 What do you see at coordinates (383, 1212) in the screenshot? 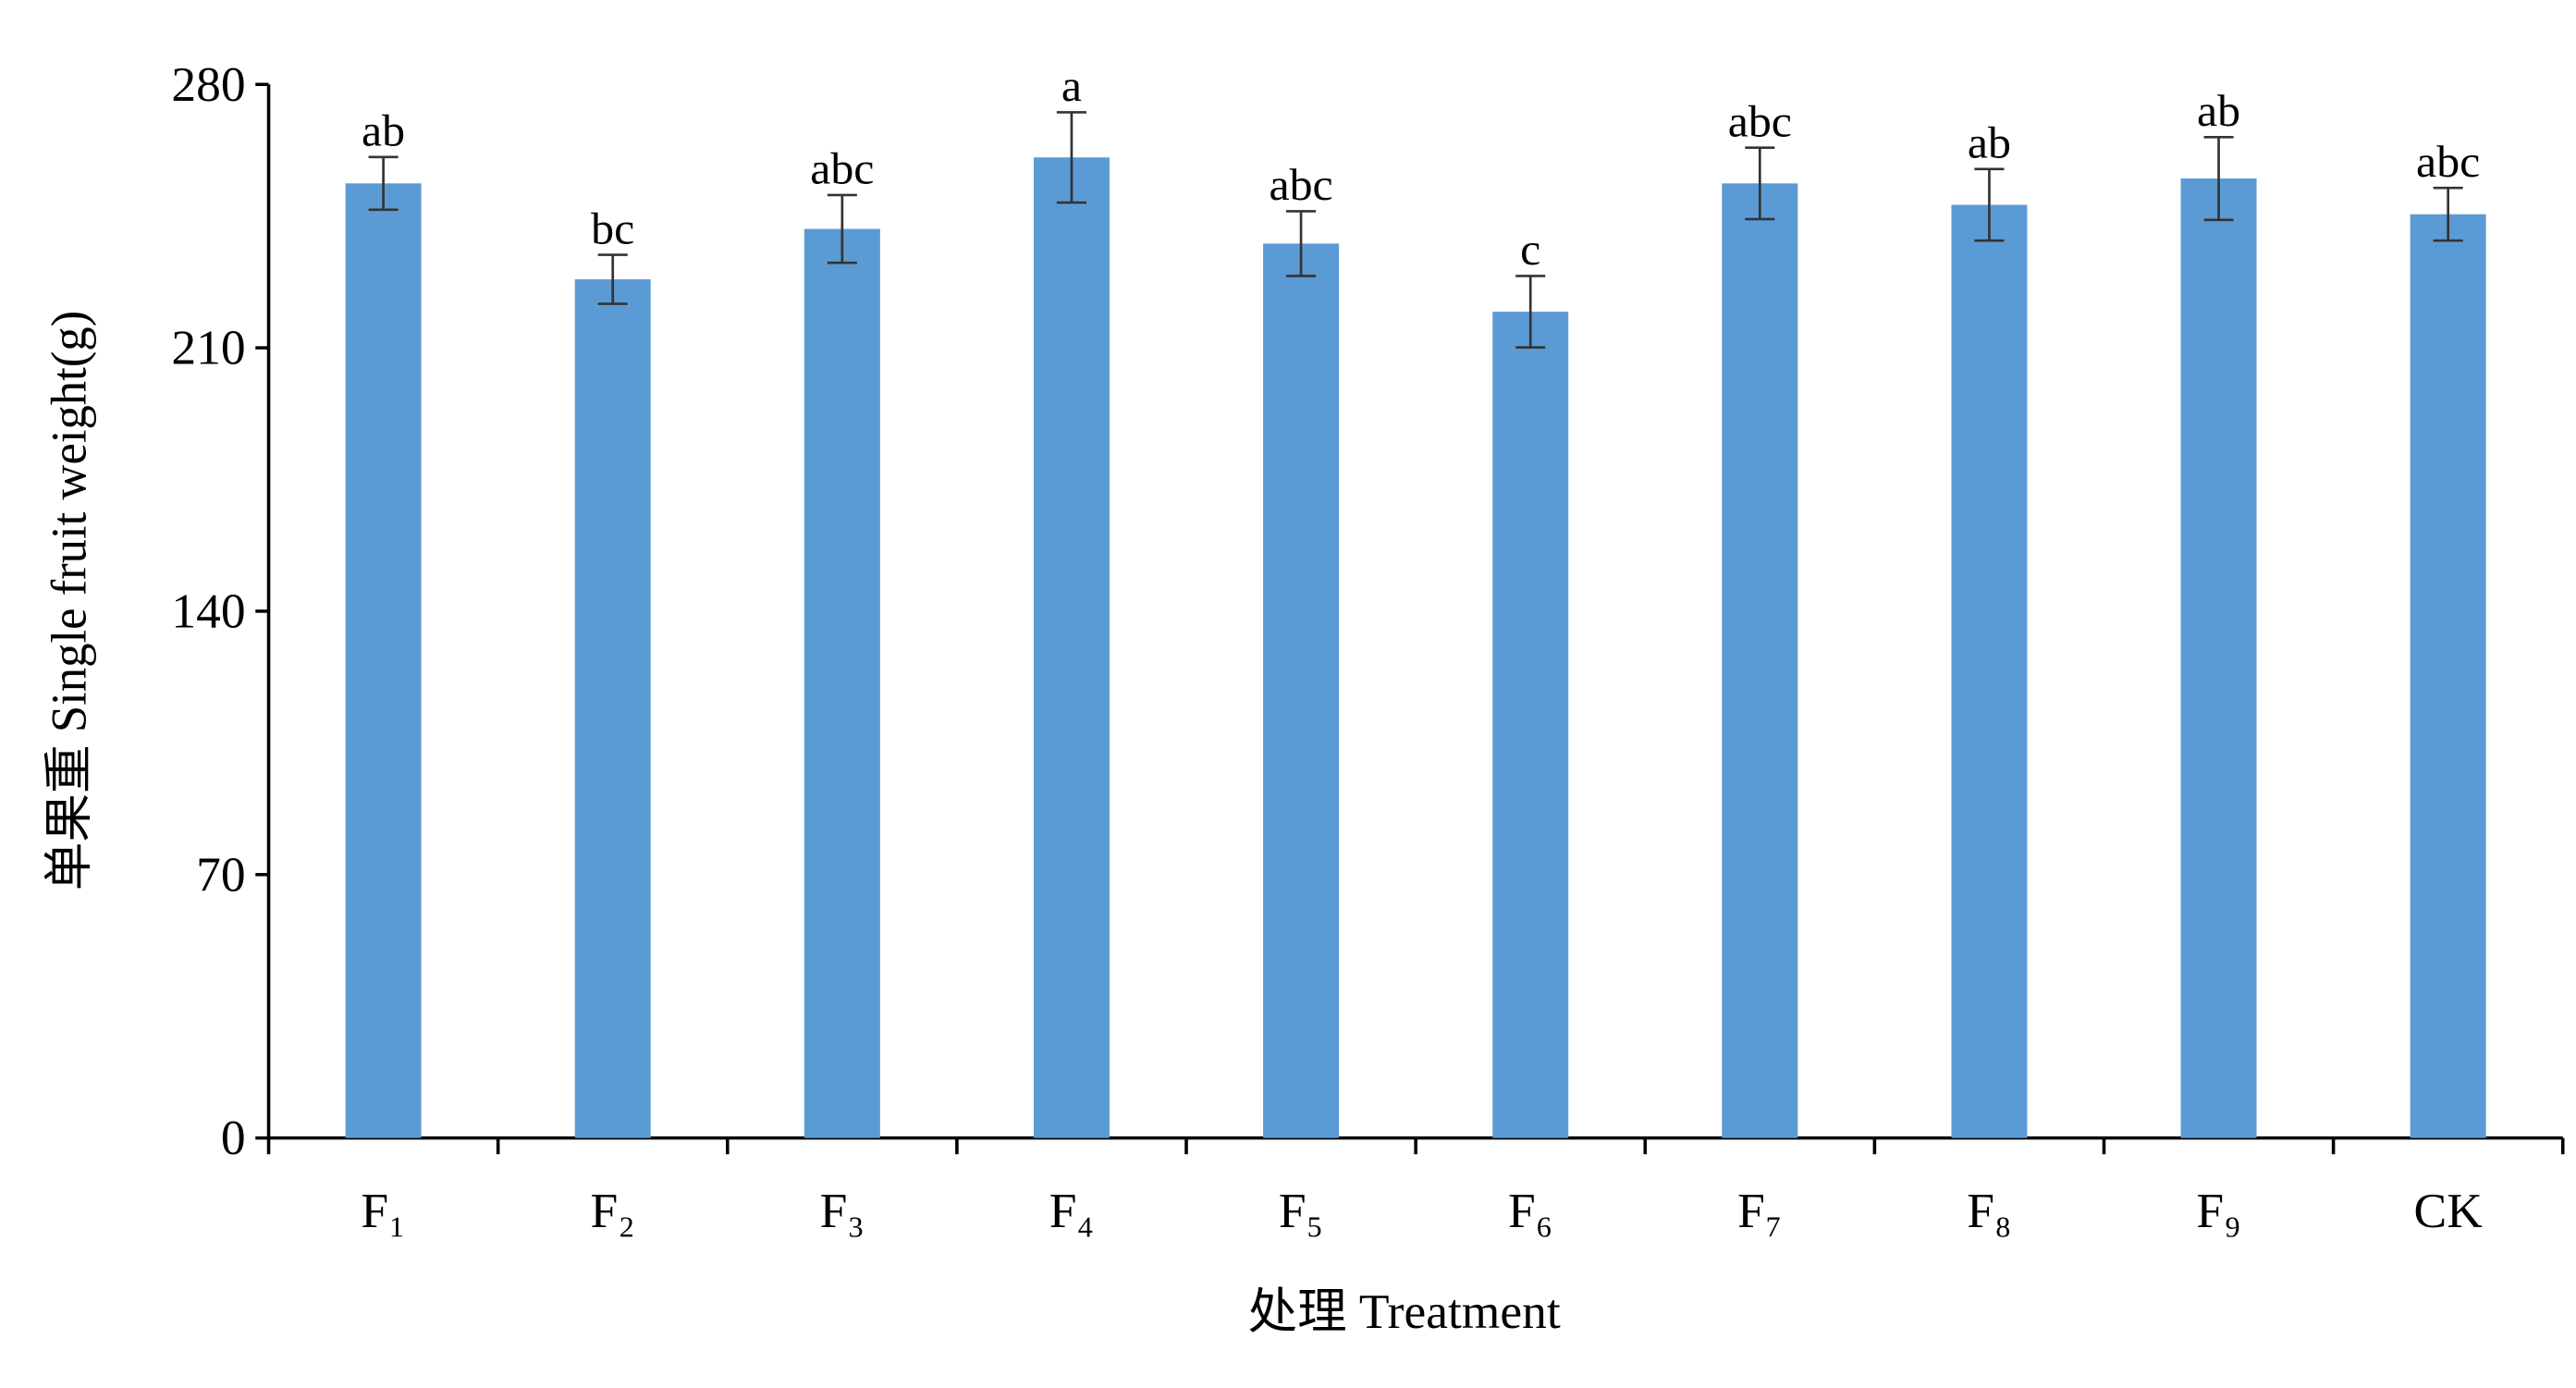
I see `x-tick-label: F₁` at bounding box center [383, 1212].